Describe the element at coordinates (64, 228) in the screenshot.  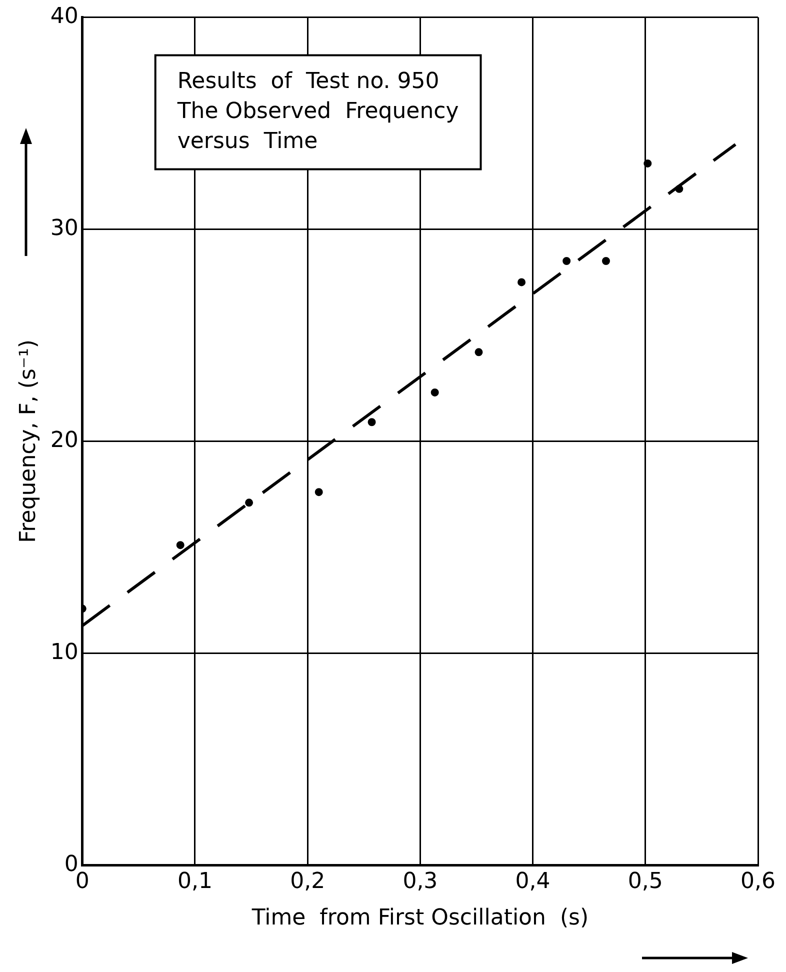
I see `y-tick-label: 30` at that location.